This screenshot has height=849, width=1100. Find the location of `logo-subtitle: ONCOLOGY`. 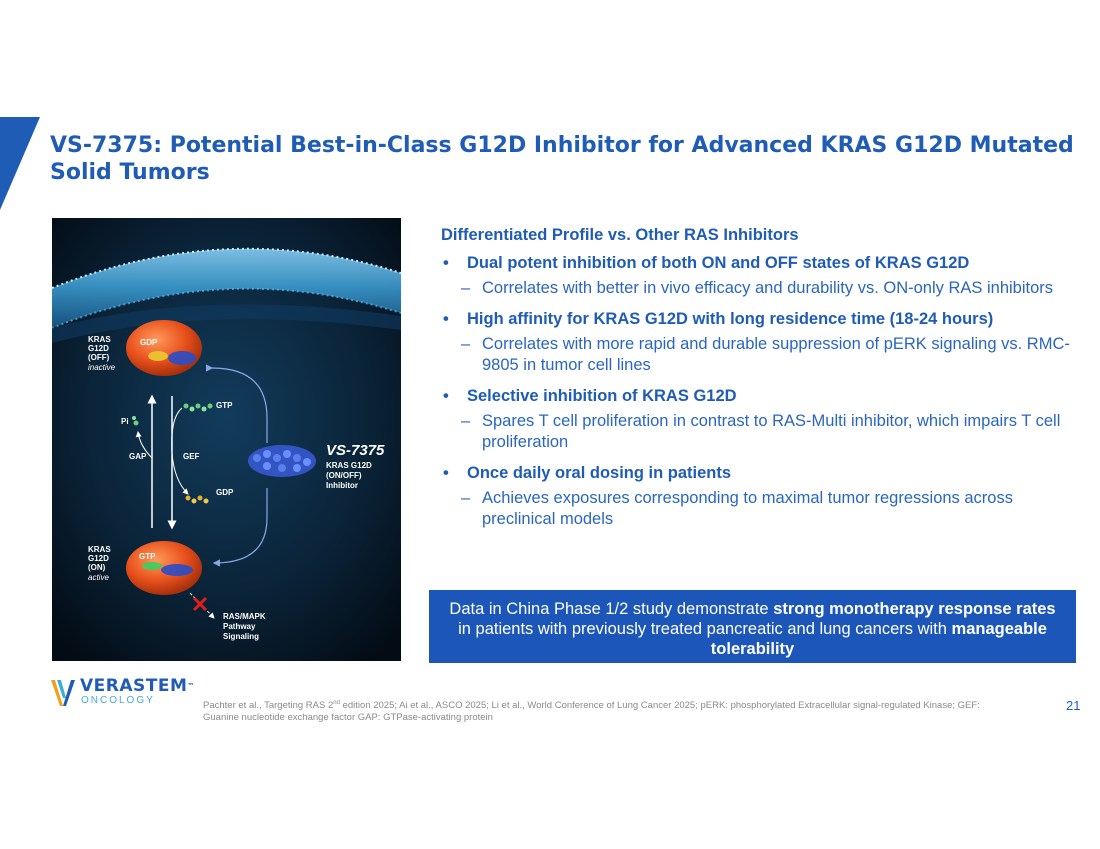

logo-subtitle: ONCOLOGY is located at coordinates (118, 700).